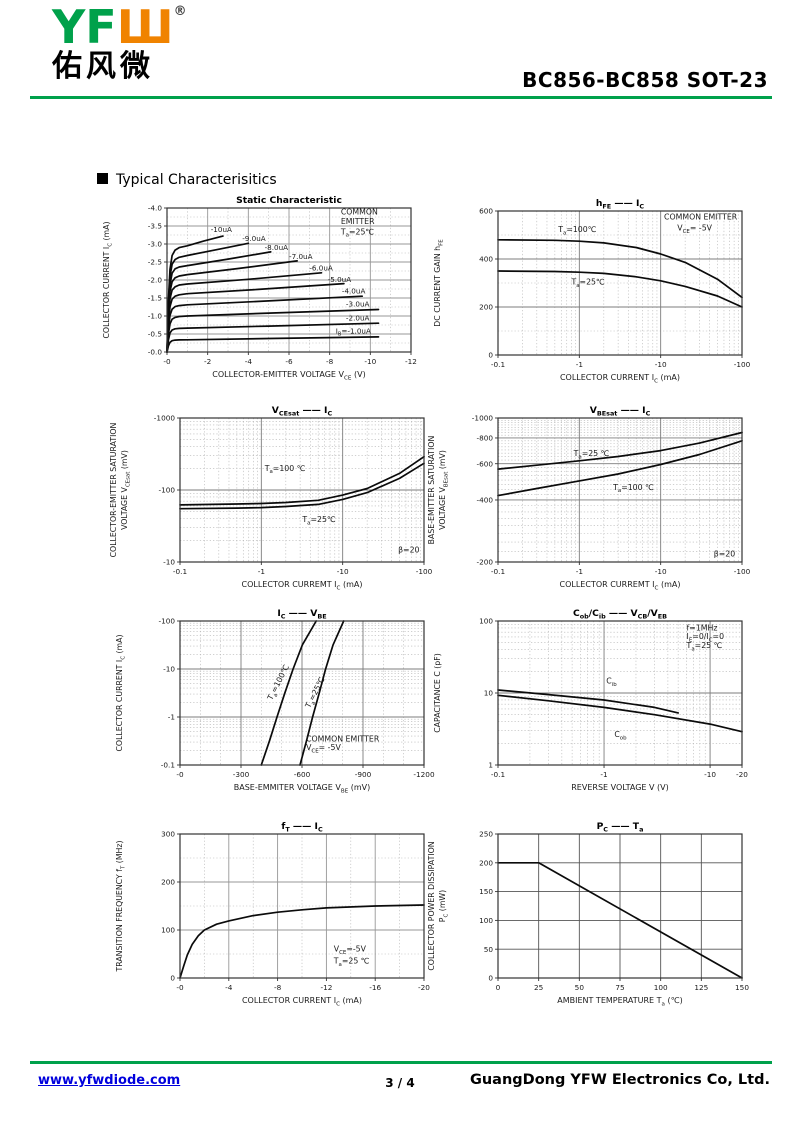 This screenshot has width=800, height=1130. What do you see at coordinates (289, 361) in the screenshot?
I see `svg-text: -6` at bounding box center [289, 361].